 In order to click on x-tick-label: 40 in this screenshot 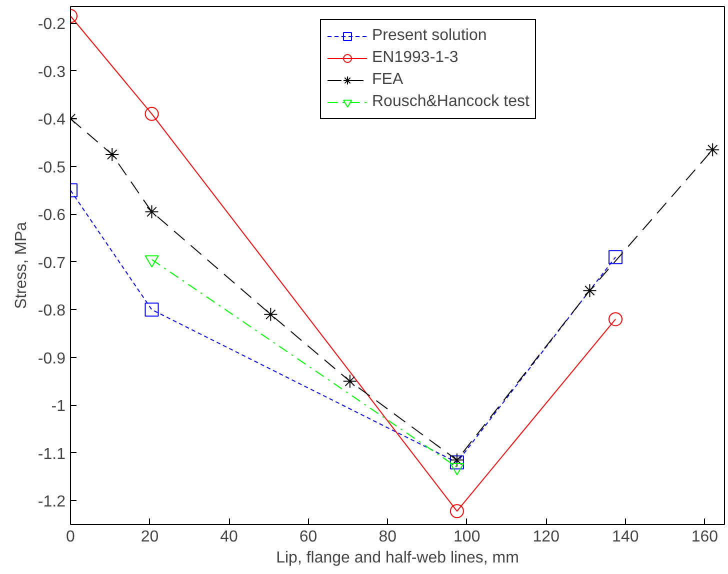, I will do `click(229, 537)`.